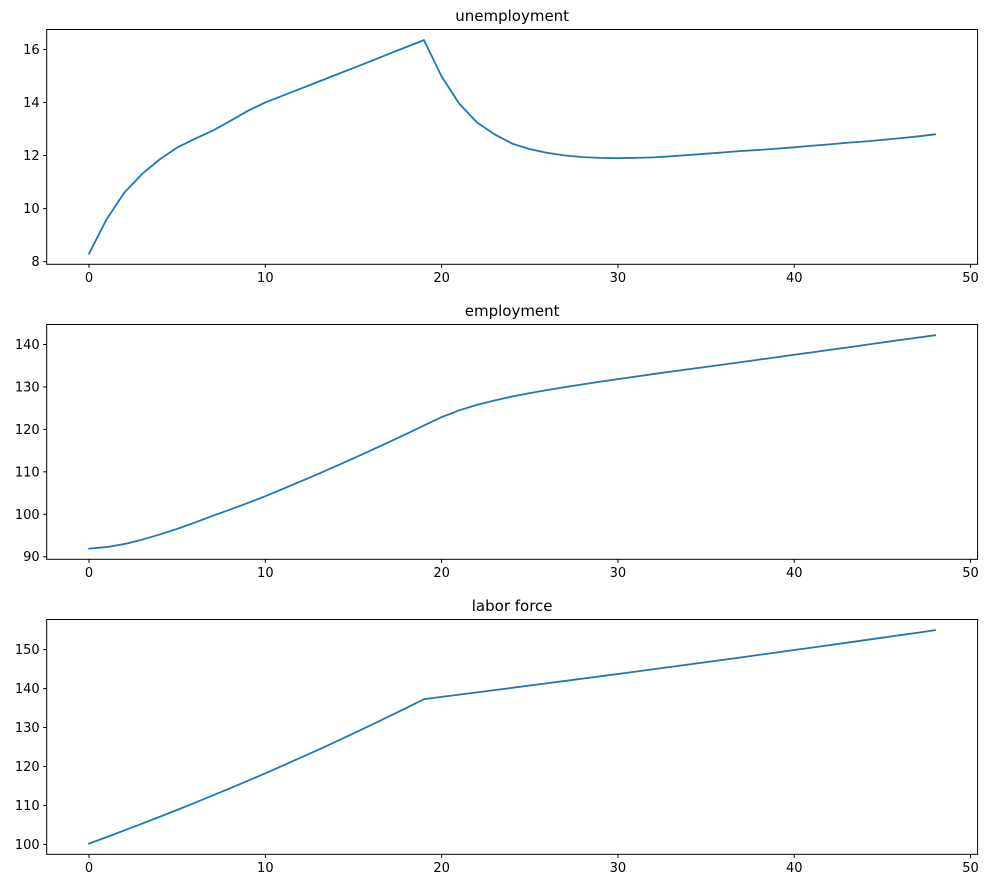  What do you see at coordinates (31, 557) in the screenshot?
I see `y-tick-label: 90` at bounding box center [31, 557].